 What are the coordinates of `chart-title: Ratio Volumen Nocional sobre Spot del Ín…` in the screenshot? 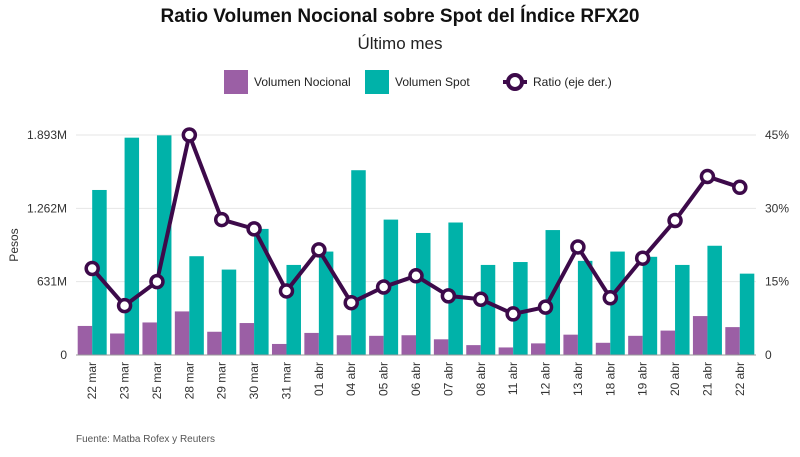 It's located at (400, 16).